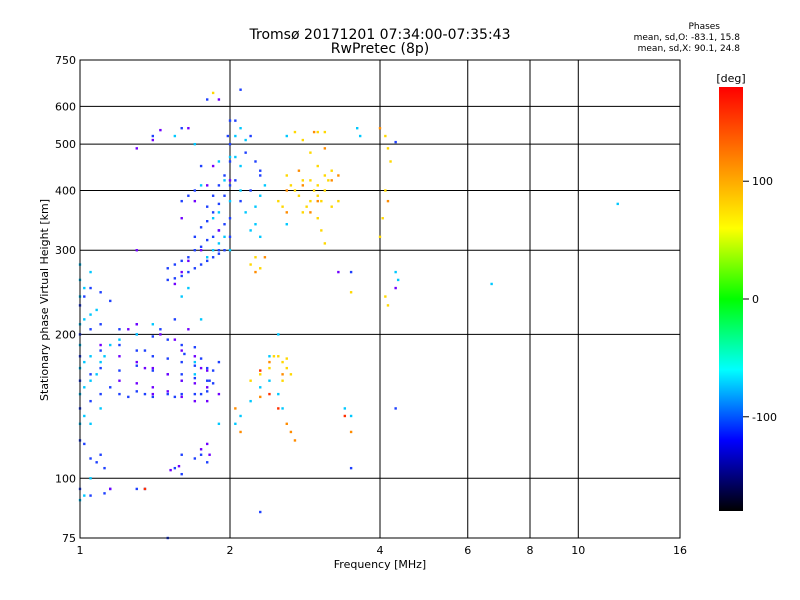  Describe the element at coordinates (578, 550) in the screenshot. I see `x-tick-label: 10` at that location.